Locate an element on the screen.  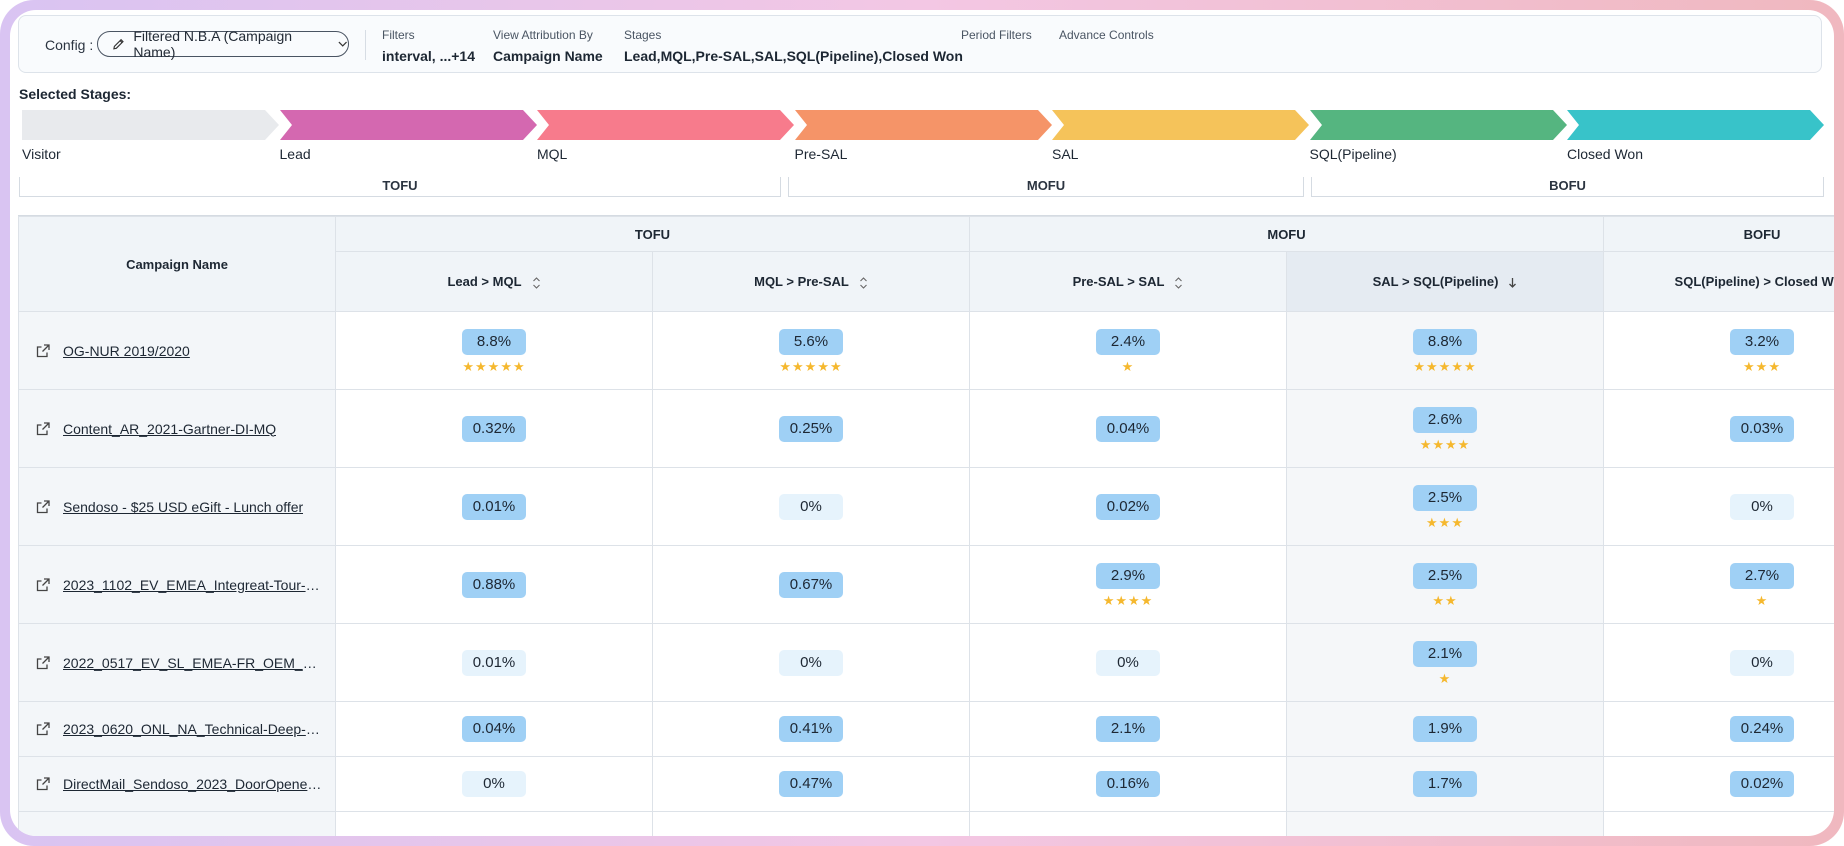
rate-badge: 0.47% is located at coordinates (811, 784).